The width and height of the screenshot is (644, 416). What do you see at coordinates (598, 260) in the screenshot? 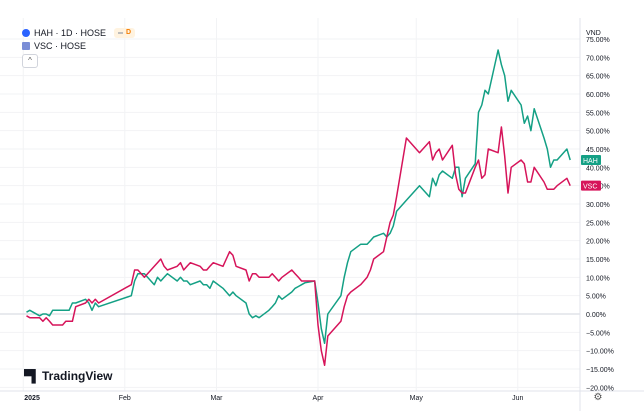
I see `y-tick-label: 15.00%` at bounding box center [598, 260].